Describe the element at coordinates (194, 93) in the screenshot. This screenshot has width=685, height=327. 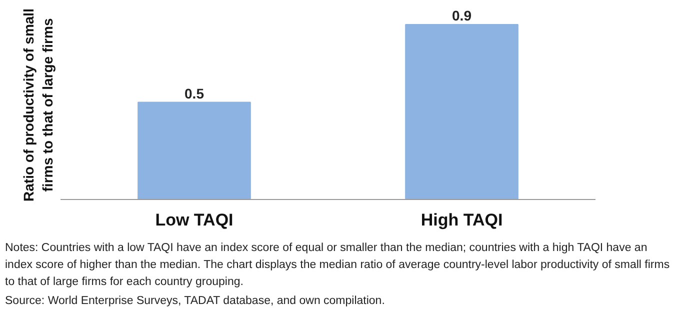
I see `data-label: 0.5` at that location.